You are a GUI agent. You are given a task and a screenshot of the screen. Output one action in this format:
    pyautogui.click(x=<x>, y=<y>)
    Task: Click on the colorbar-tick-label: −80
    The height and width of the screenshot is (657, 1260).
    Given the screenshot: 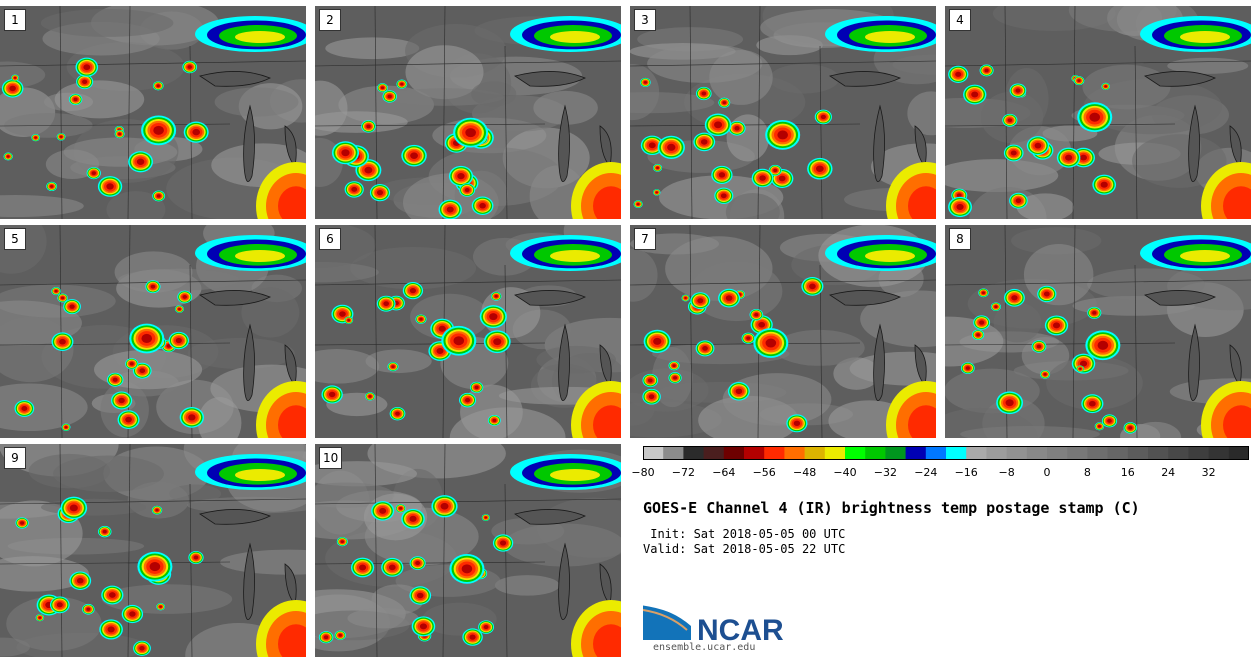 What is the action you would take?
    pyautogui.click(x=643, y=472)
    